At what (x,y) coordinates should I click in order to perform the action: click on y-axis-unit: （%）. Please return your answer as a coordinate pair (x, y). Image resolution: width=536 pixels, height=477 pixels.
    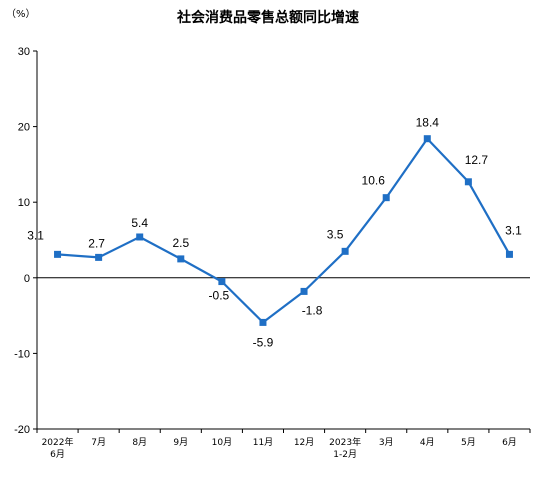
    Looking at the image, I should click on (21, 14).